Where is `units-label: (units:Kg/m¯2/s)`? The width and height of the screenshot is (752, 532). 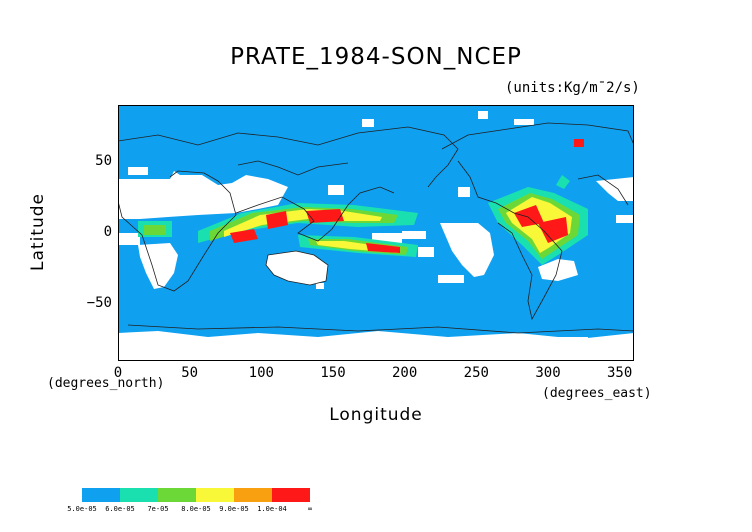 units-label: (units:Kg/m¯2/s) is located at coordinates (572, 88).